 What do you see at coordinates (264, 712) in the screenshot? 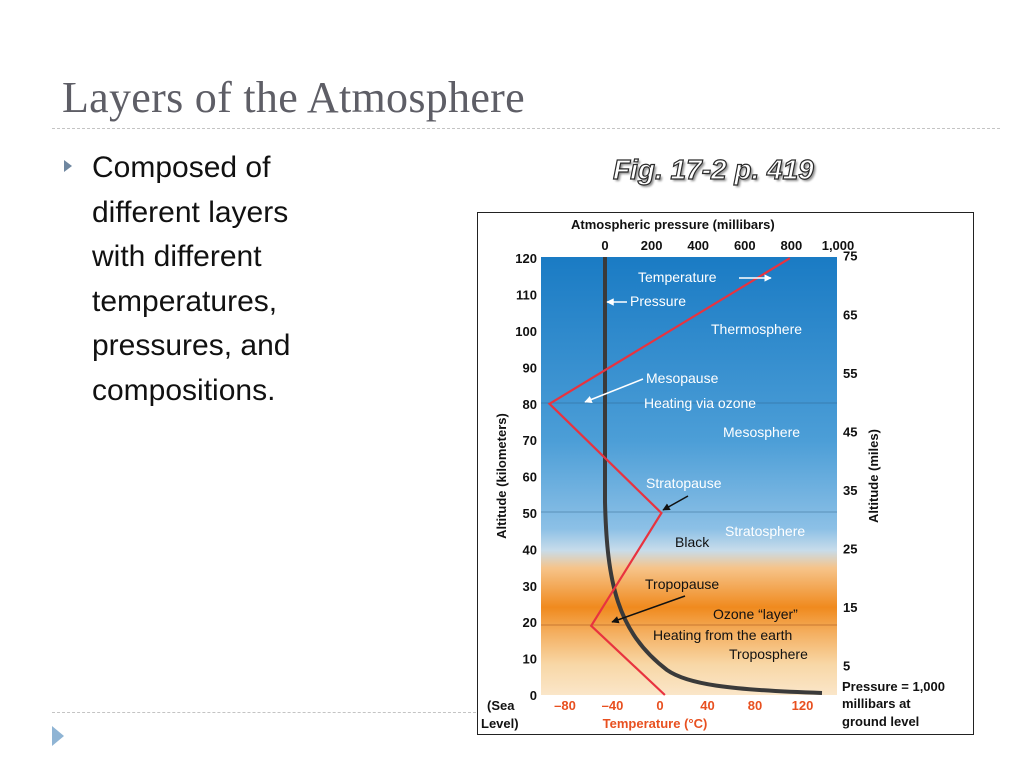
I see `footer-divider` at bounding box center [264, 712].